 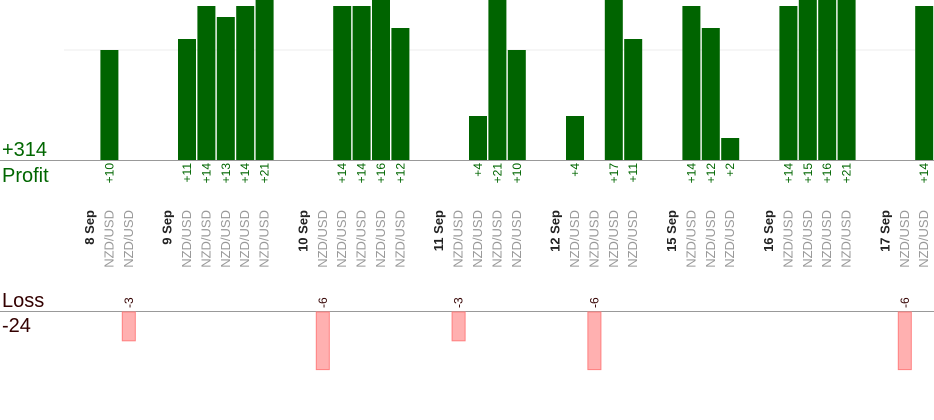 What do you see at coordinates (167, 227) in the screenshot?
I see `date-label: 9 Sep` at bounding box center [167, 227].